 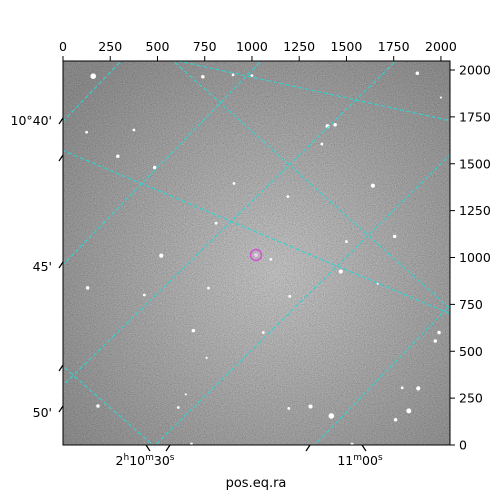 What do you see at coordinates (475, 163) in the screenshot?
I see `right-axis-tick-label: 1500` at bounding box center [475, 163].